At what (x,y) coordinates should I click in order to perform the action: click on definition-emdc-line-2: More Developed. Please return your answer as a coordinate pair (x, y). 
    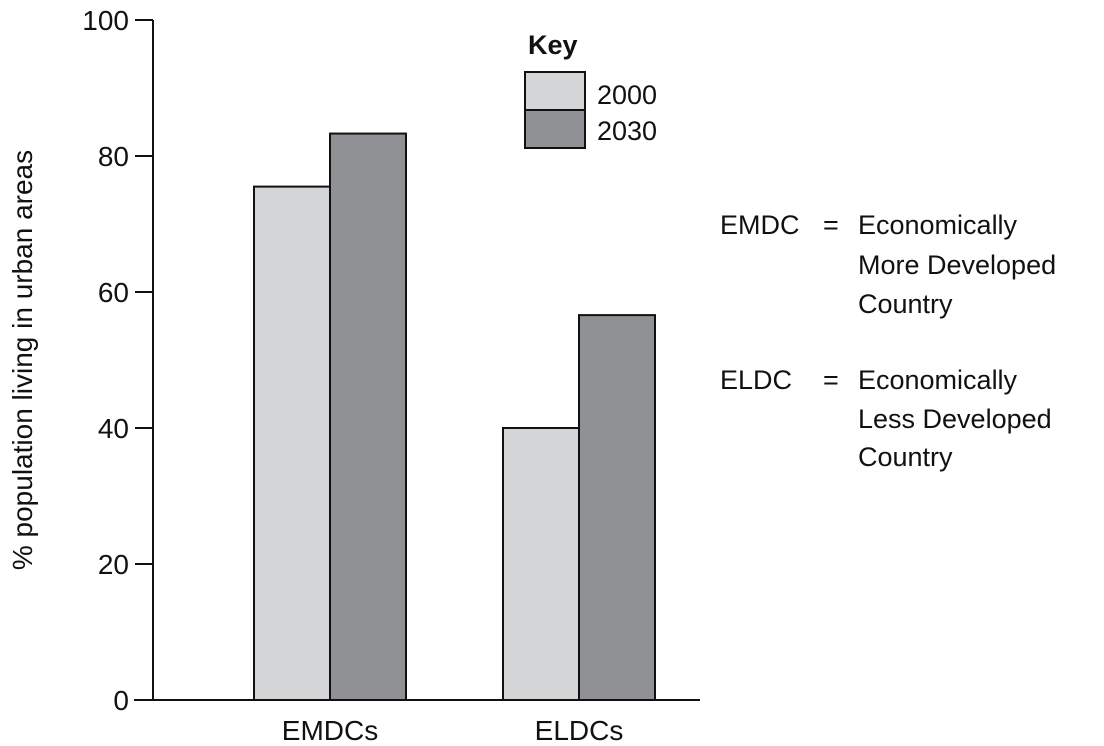
    Looking at the image, I should click on (957, 265).